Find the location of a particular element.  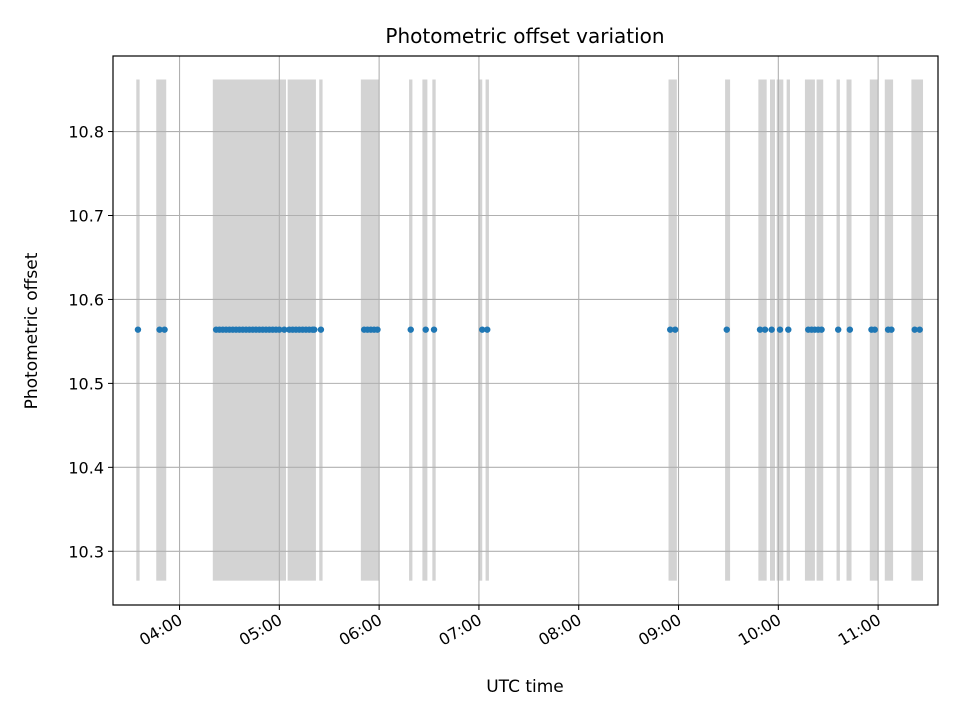

y-tick-label-4: 10.7 is located at coordinates (86, 215).